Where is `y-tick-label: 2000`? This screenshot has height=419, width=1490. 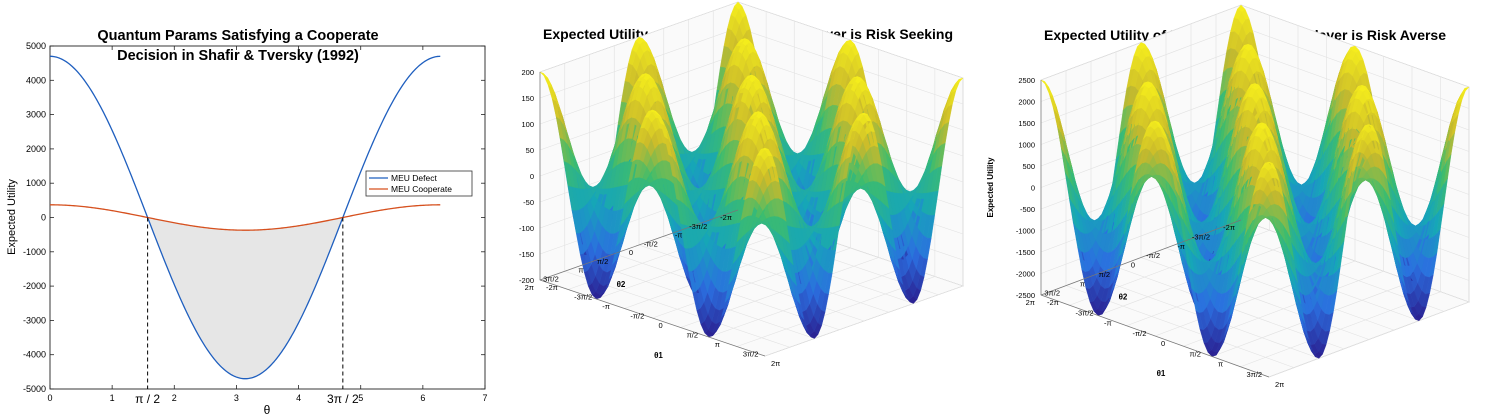 y-tick-label: 2000 is located at coordinates (36, 149).